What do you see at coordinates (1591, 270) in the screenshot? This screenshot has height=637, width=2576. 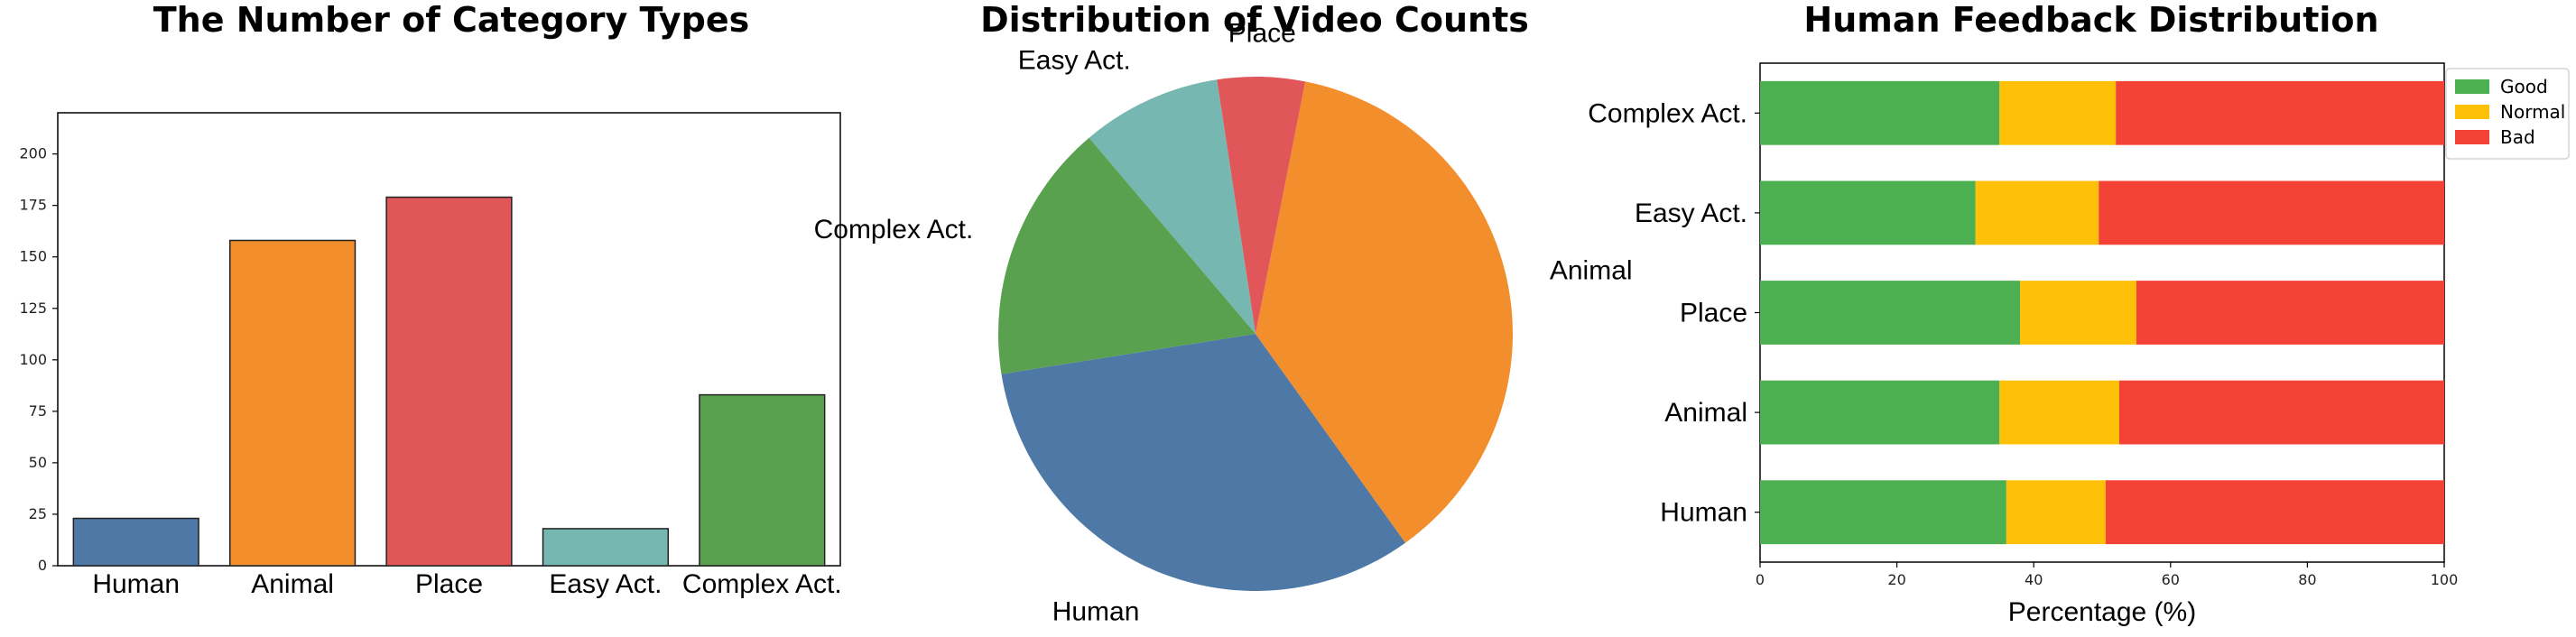 I see `slice-label: Animal` at bounding box center [1591, 270].